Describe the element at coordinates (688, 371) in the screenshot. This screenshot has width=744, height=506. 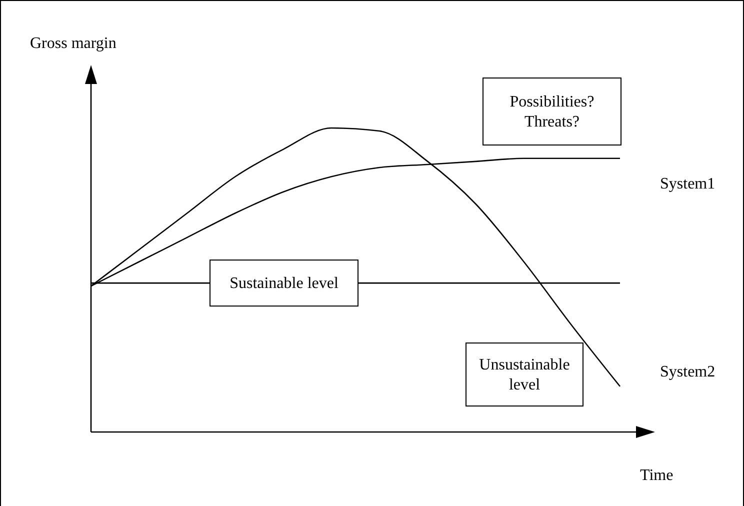
I see `text: System2` at that location.